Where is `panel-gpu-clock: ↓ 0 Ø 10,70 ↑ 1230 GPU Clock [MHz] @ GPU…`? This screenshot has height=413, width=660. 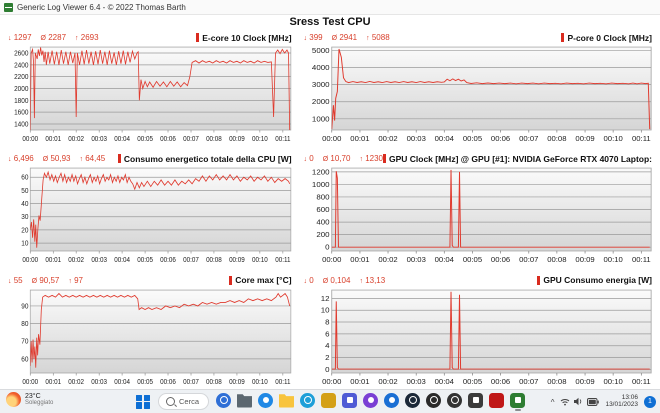 panel-gpu-clock: ↓ 0 Ø 10,70 ↑ 1230 GPU Clock [MHz] @ GPU… is located at coordinates (478, 209).